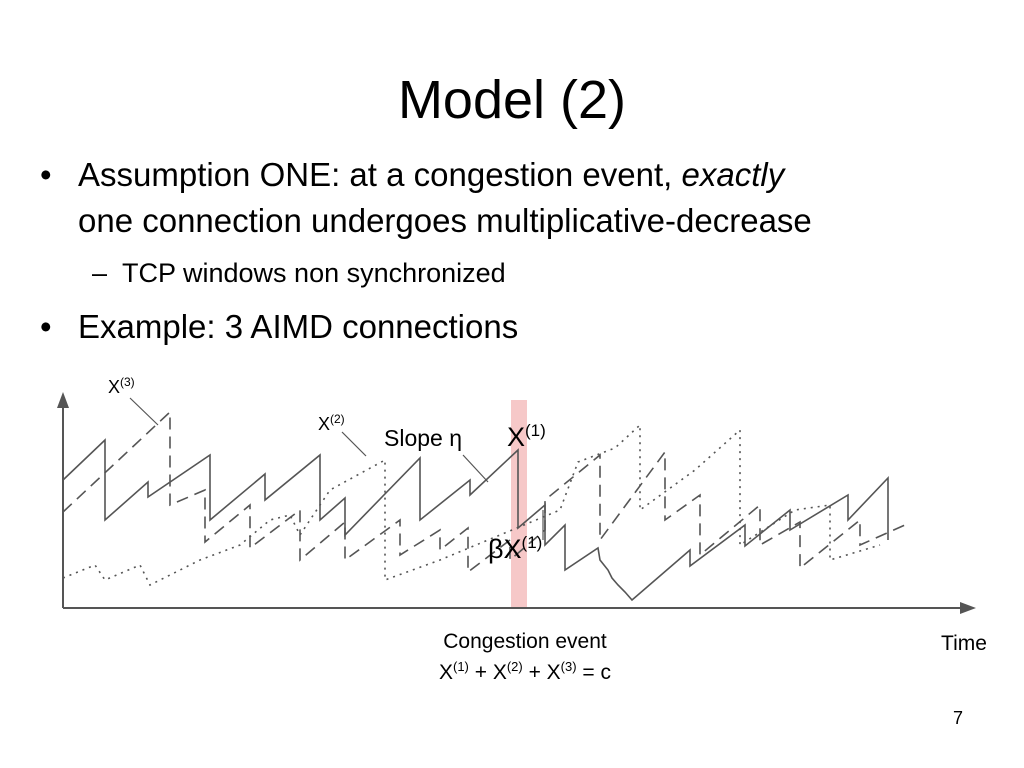  What do you see at coordinates (314, 273) in the screenshot?
I see `sub-bullet-text: TCP windows non synchronized` at bounding box center [314, 273].